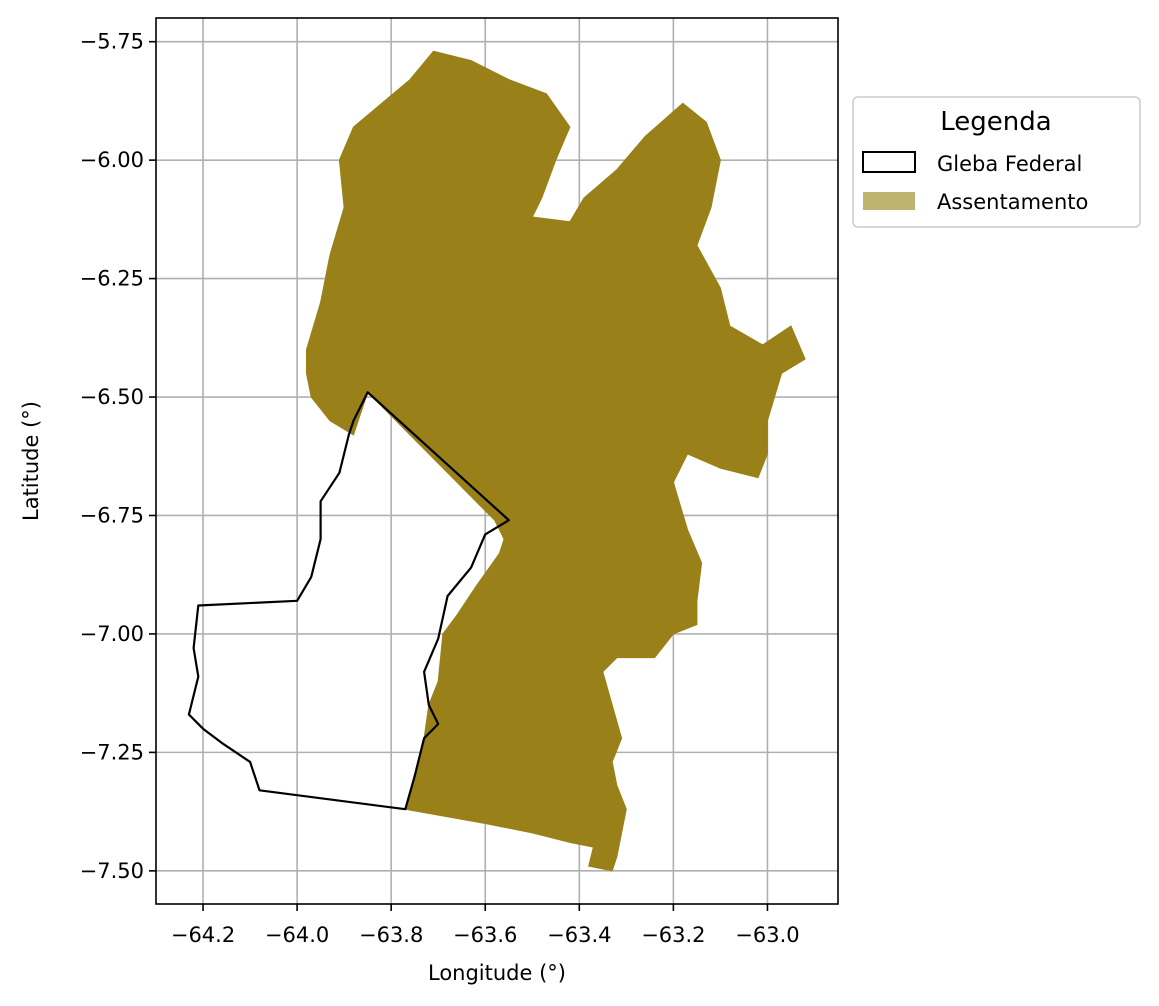 This screenshot has width=1159, height=1006. I want to click on legend-box, so click(996, 162).